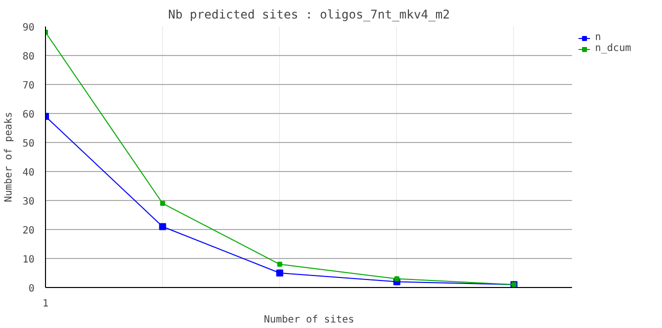  Describe the element at coordinates (613, 48) in the screenshot. I see `legend-label: n_dcum` at that location.